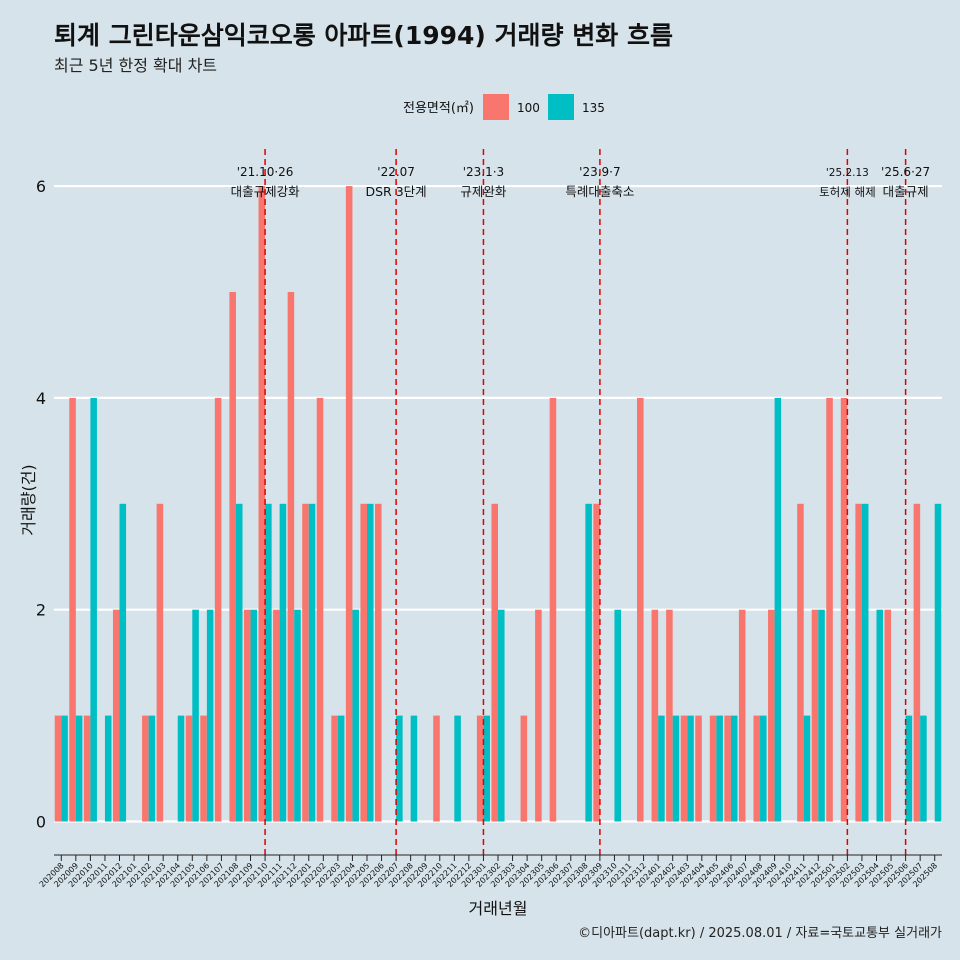  Describe the element at coordinates (41, 504) in the screenshot. I see `y-axis: 0 2 4 6` at that location.